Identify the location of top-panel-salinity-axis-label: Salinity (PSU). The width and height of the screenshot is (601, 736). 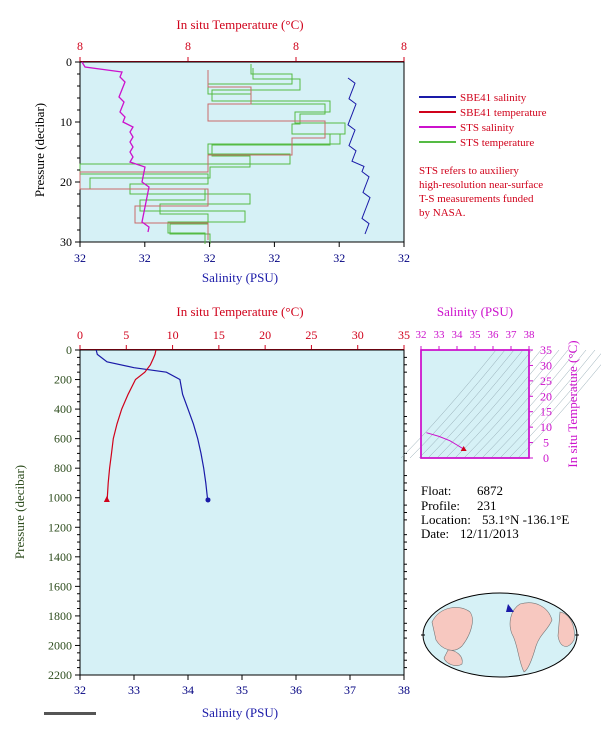
(240, 277).